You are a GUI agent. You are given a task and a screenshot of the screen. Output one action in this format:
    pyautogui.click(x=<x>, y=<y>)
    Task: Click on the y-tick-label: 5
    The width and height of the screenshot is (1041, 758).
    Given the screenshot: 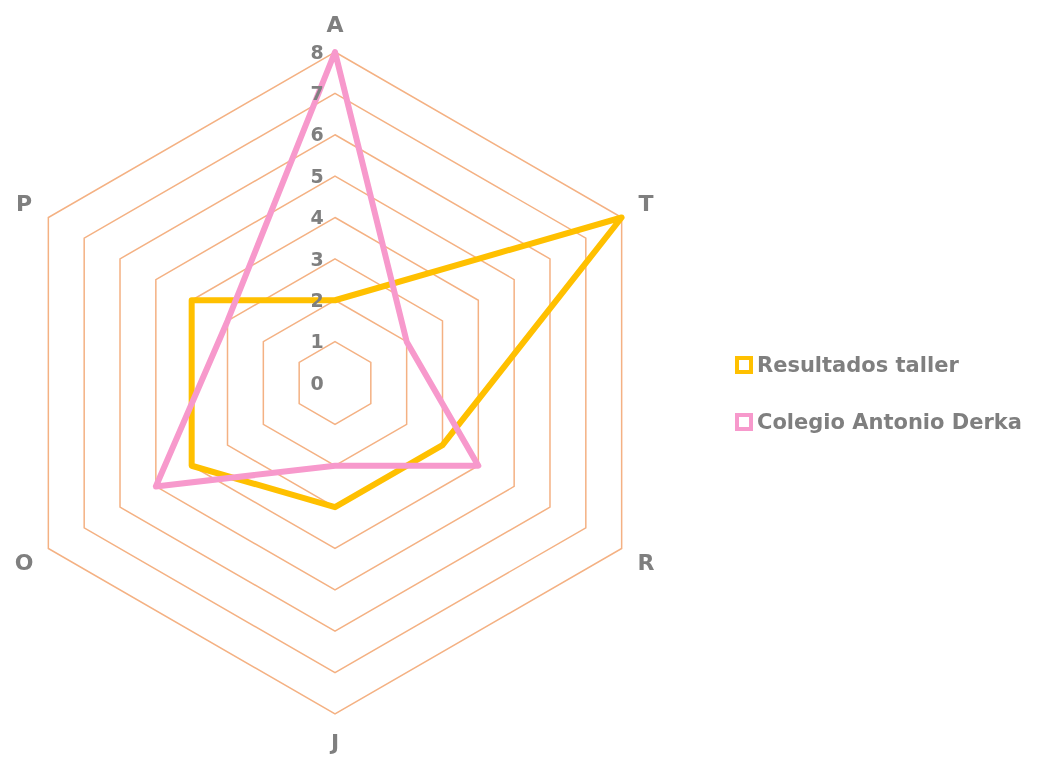 What is the action you would take?
    pyautogui.click(x=317, y=175)
    